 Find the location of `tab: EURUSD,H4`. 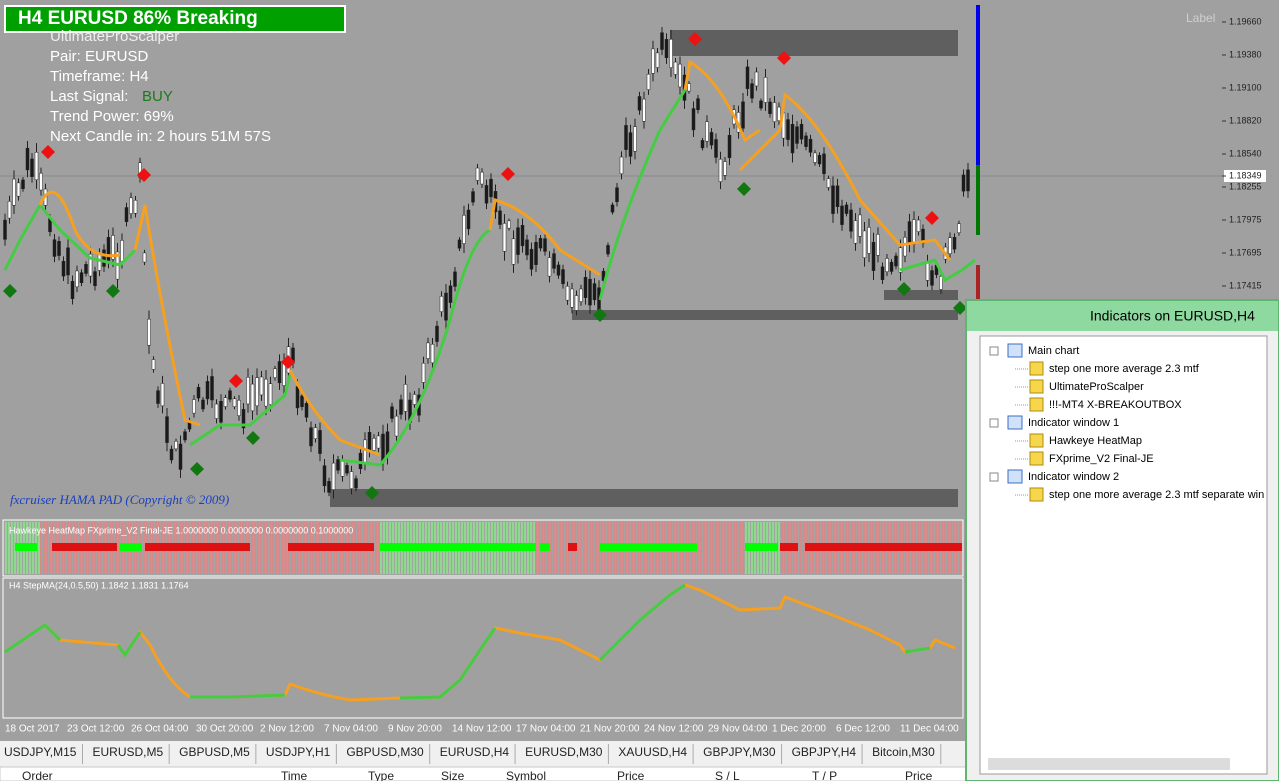

tab: EURUSD,H4 is located at coordinates (475, 752).